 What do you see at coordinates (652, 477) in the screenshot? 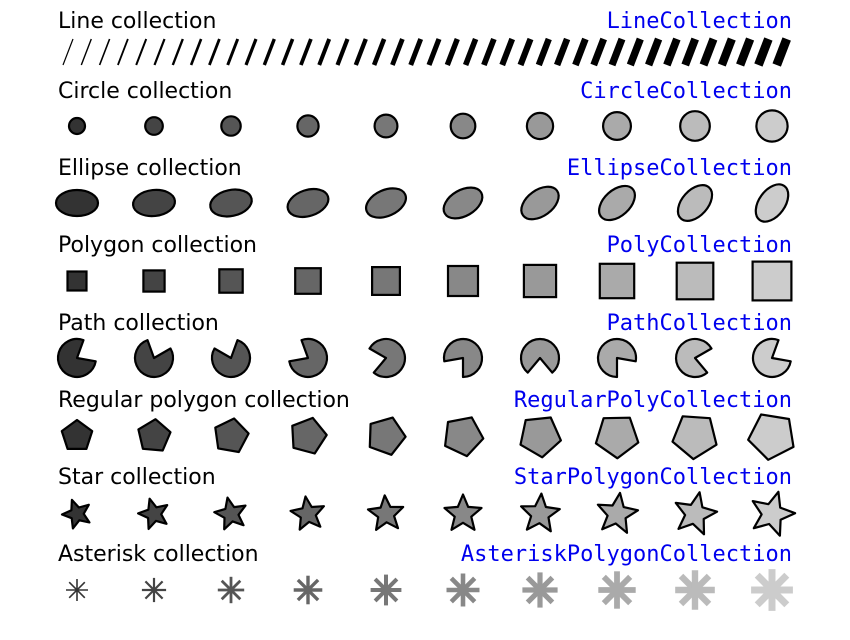
I see `class-star: StarPolygonCollection` at bounding box center [652, 477].